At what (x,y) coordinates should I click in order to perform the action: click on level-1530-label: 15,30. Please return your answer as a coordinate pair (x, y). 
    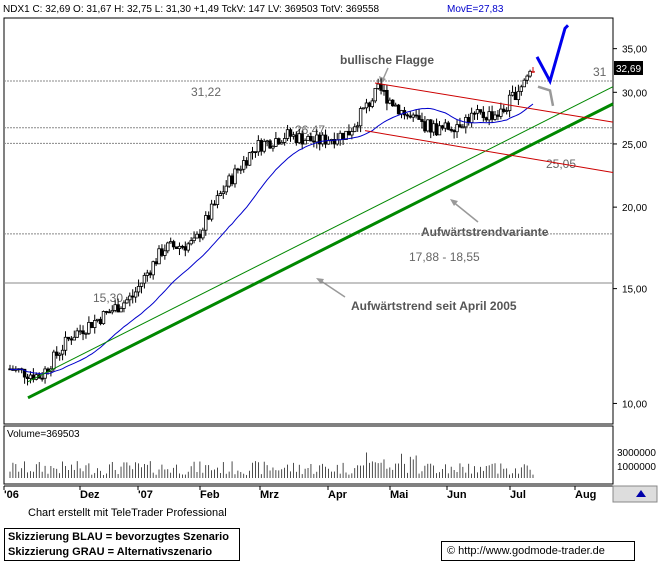
    Looking at the image, I should click on (108, 298).